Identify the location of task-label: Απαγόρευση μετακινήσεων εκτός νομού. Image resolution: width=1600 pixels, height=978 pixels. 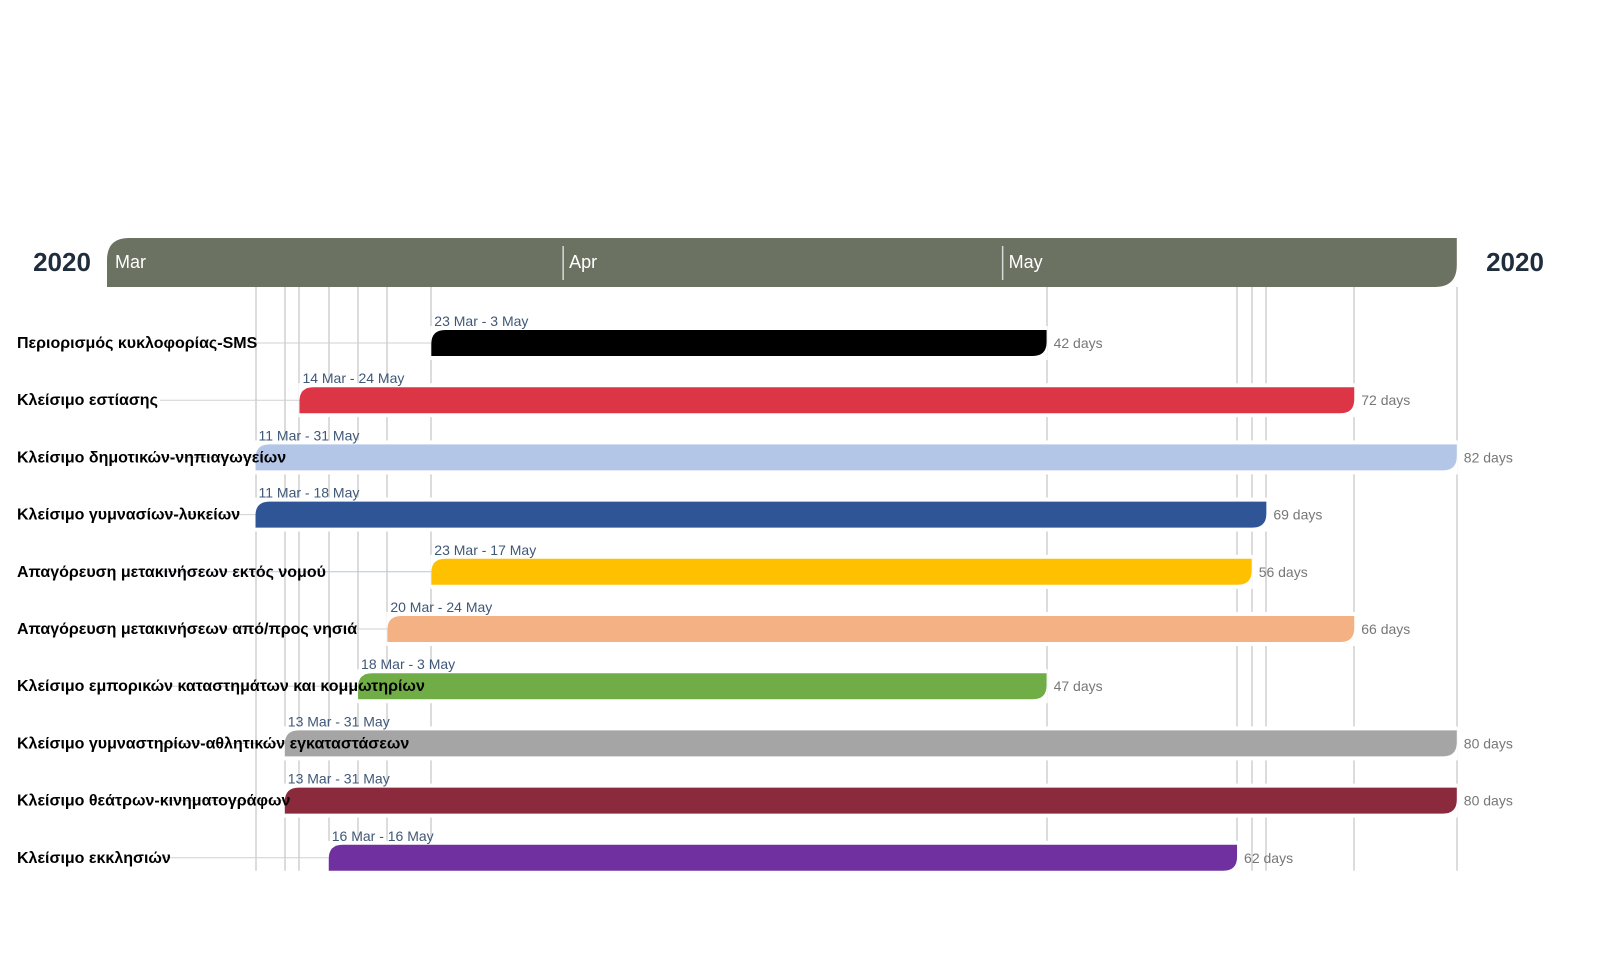
(171, 572).